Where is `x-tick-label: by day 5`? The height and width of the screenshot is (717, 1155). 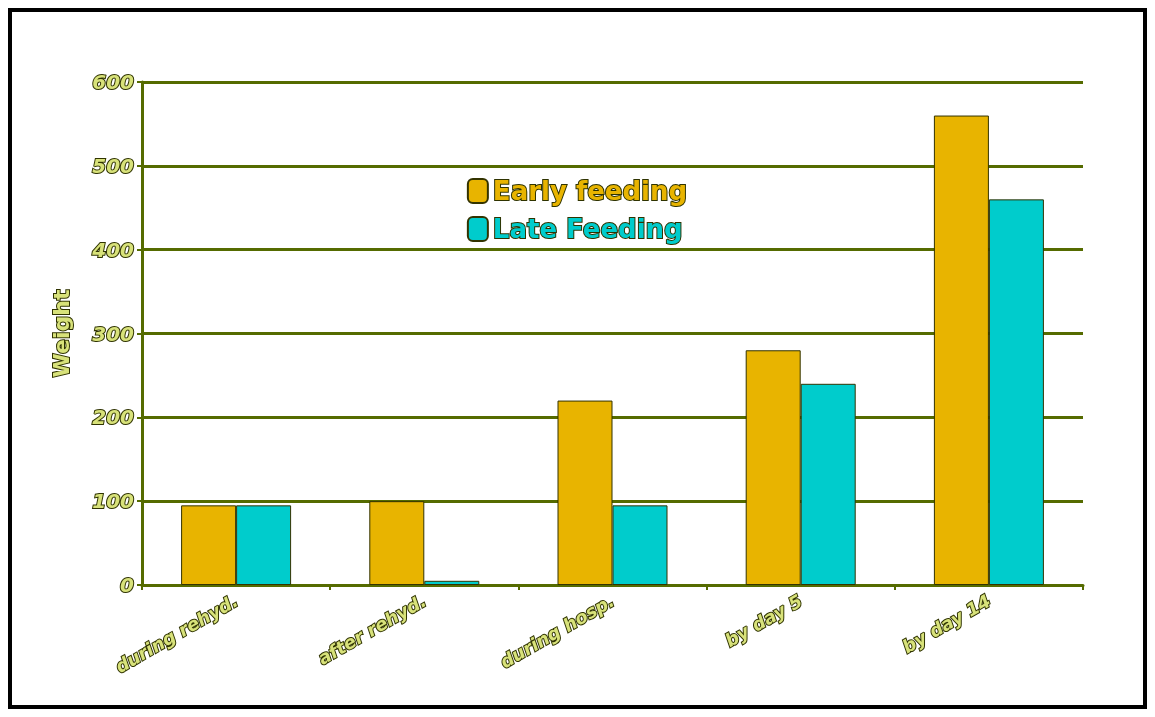 x-tick-label: by day 5 is located at coordinates (763, 620).